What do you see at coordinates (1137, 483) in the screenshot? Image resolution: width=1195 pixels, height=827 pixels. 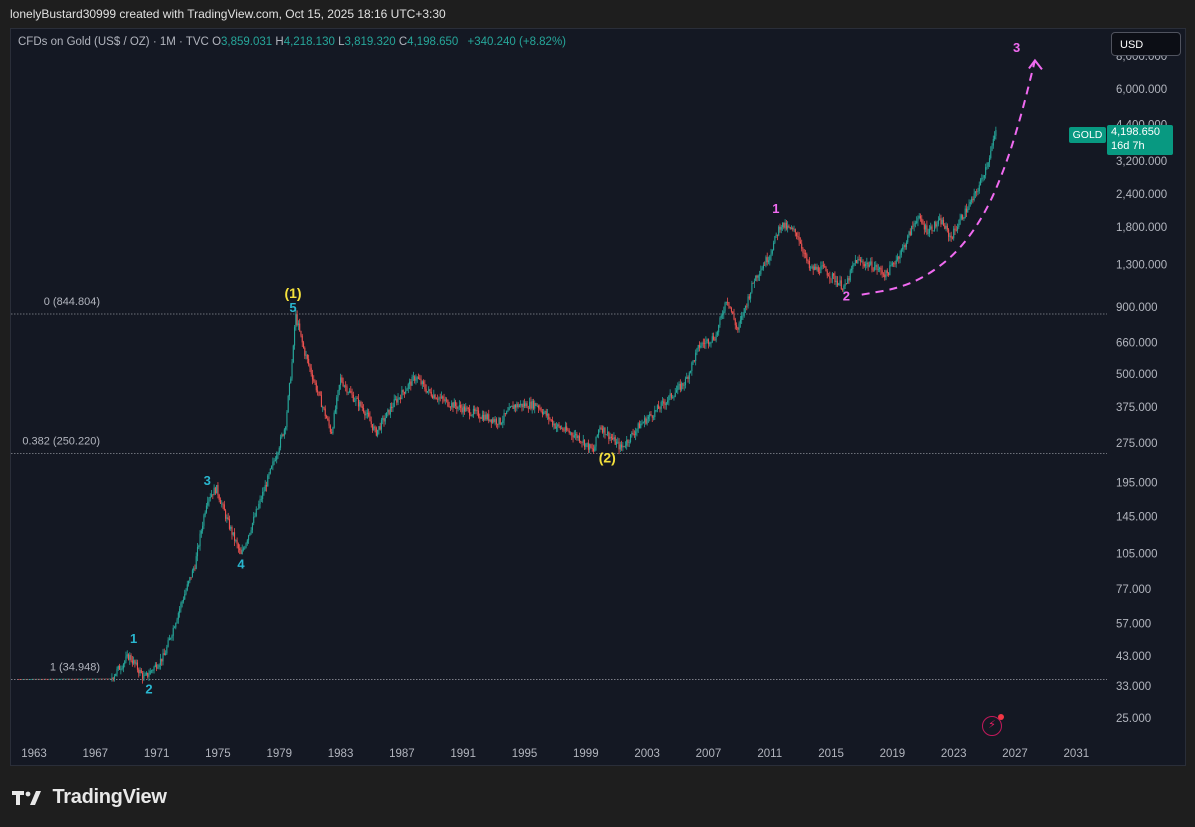 I see `y-tick-label: 195.000` at bounding box center [1137, 483].